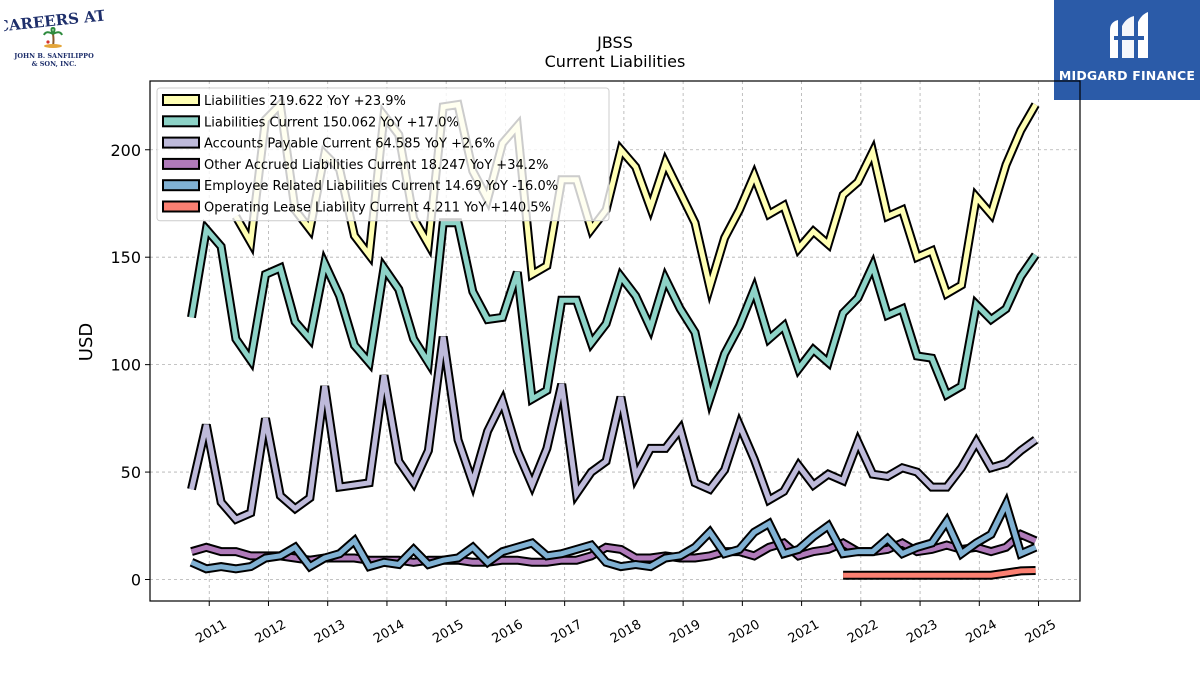  I want to click on legend-box, so click(383, 154).